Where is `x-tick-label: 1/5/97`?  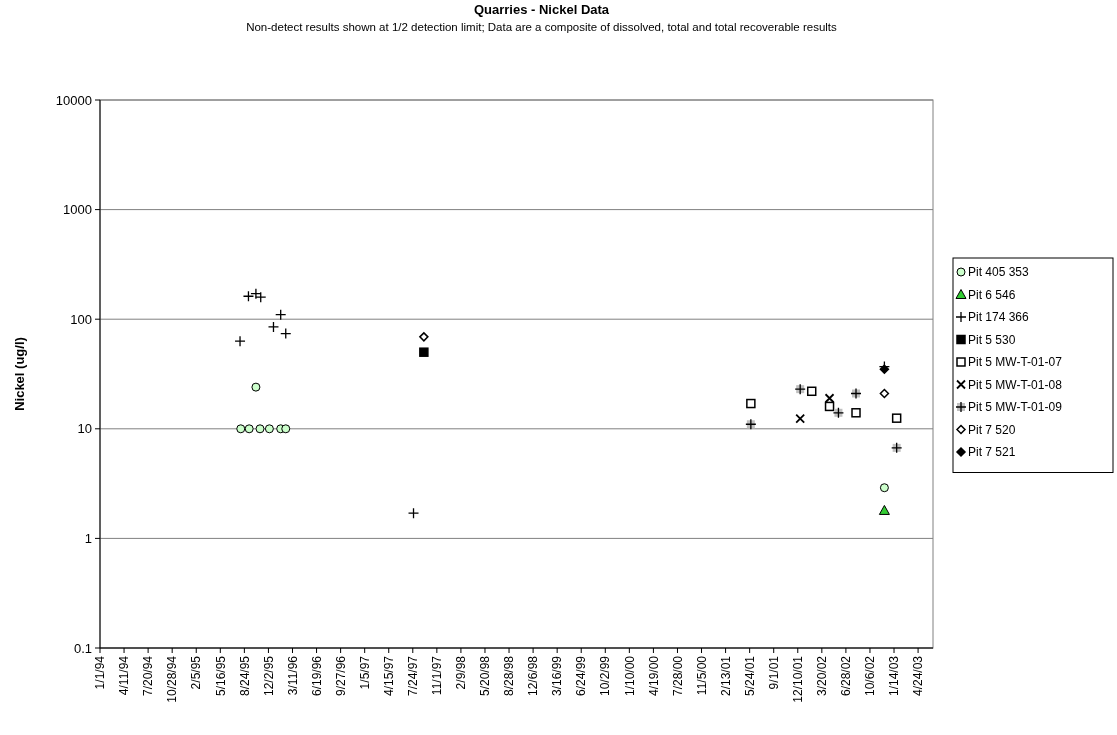
x-tick-label: 1/5/97 is located at coordinates (364, 672).